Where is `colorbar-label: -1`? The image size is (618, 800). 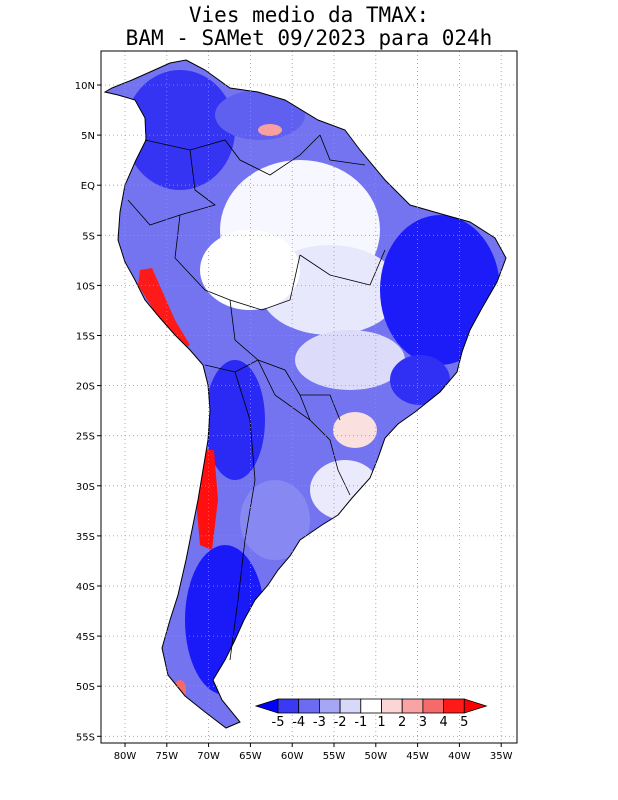 colorbar-label: -1 is located at coordinates (360, 722).